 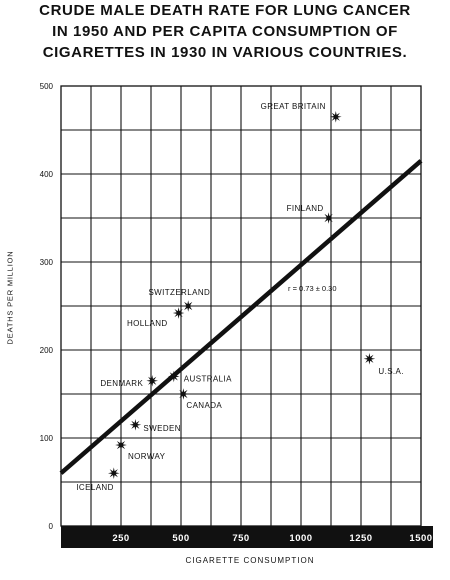 I want to click on point-label: U.S.A., so click(x=391, y=371).